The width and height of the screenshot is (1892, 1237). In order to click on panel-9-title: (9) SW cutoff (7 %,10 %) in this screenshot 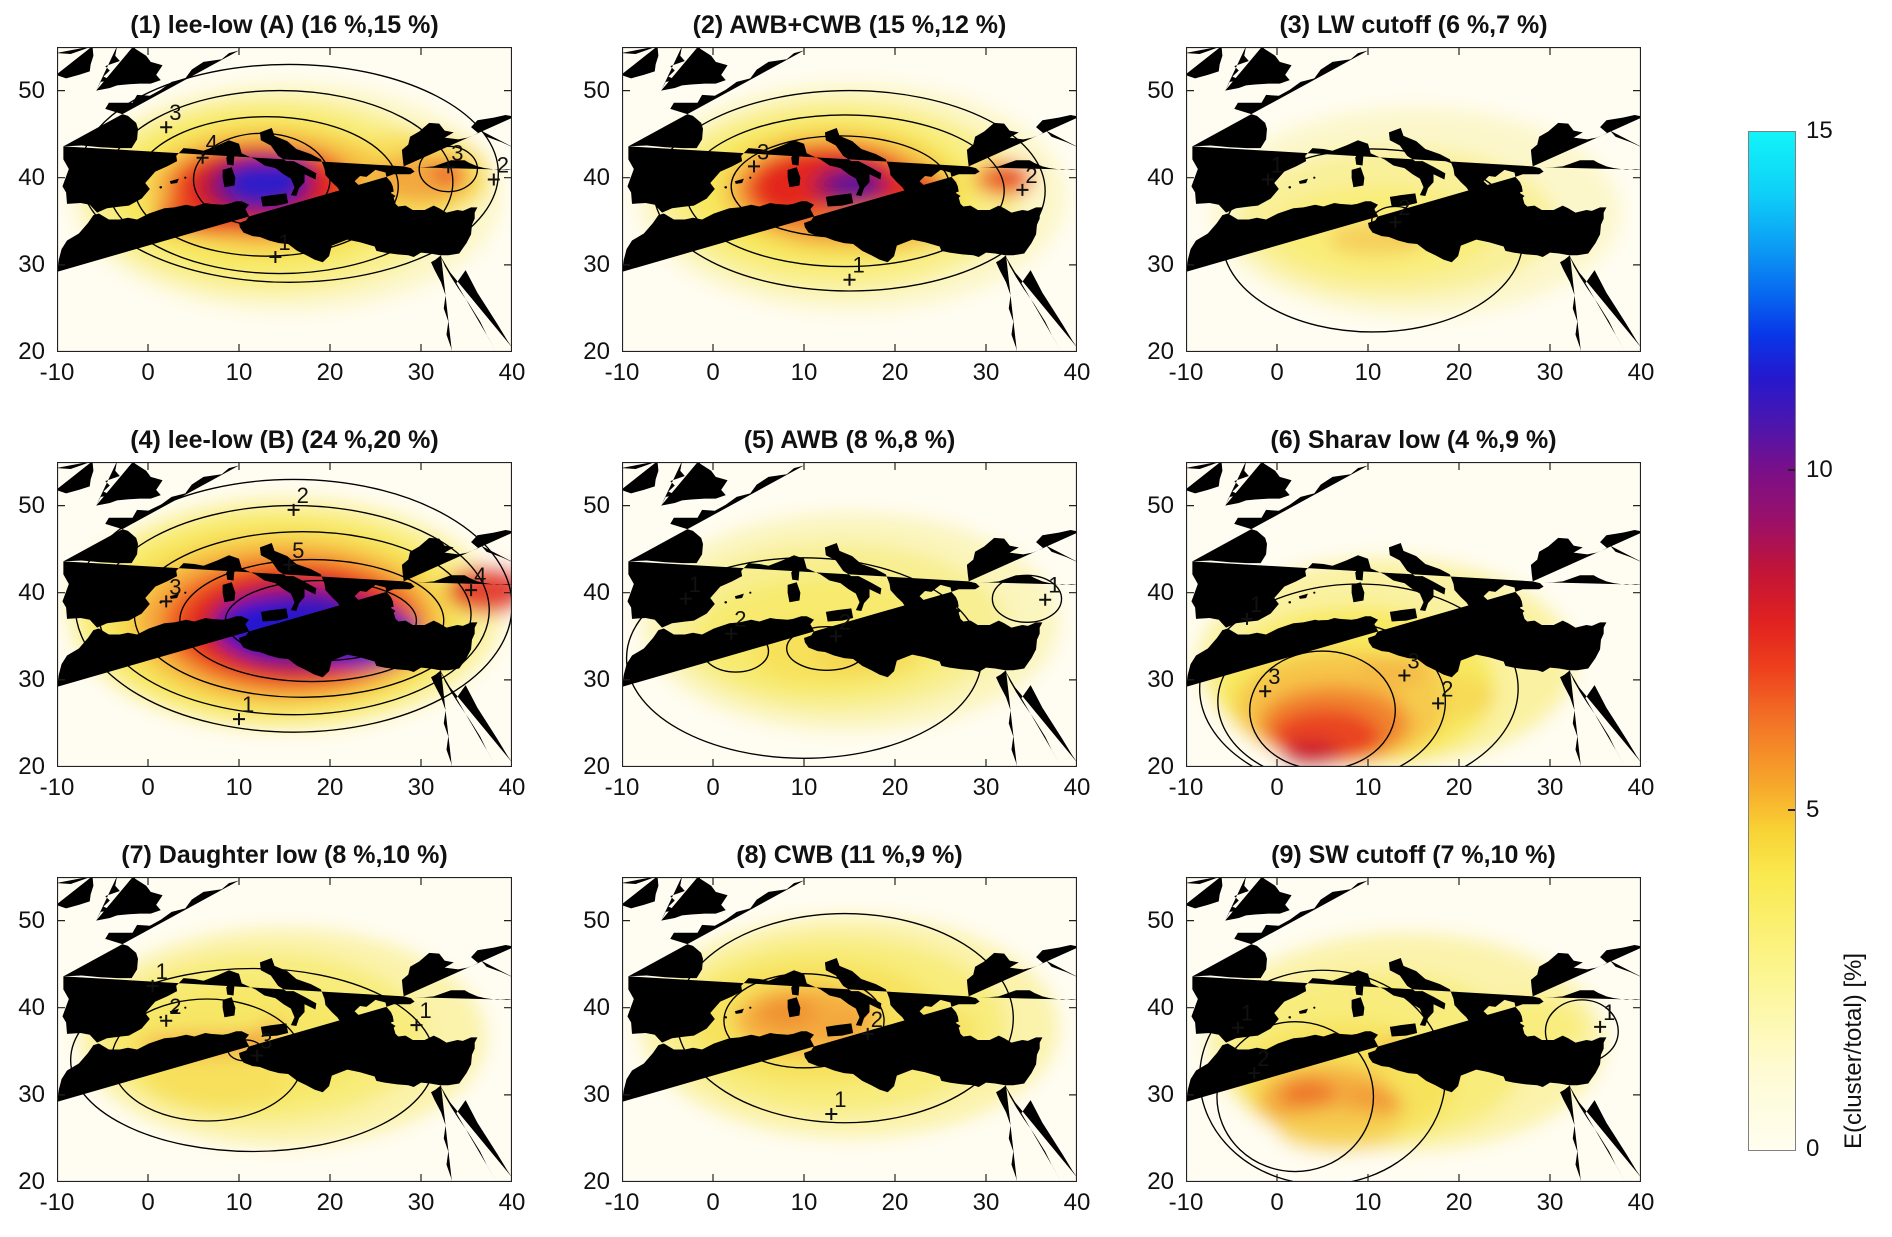, I will do `click(1413, 855)`.